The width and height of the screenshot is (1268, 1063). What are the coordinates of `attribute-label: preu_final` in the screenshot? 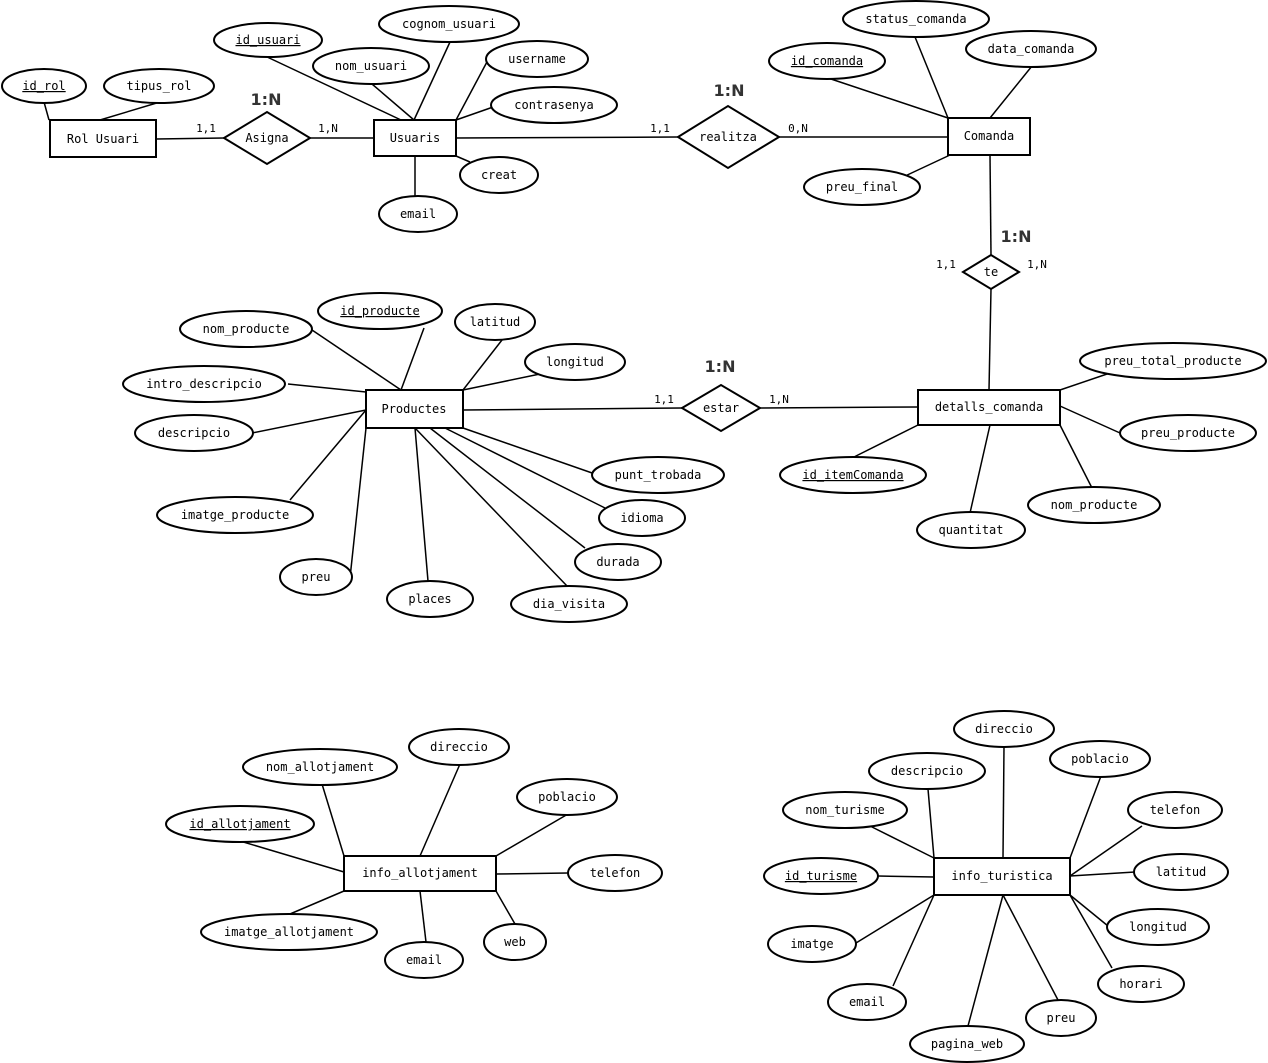 It's located at (862, 187).